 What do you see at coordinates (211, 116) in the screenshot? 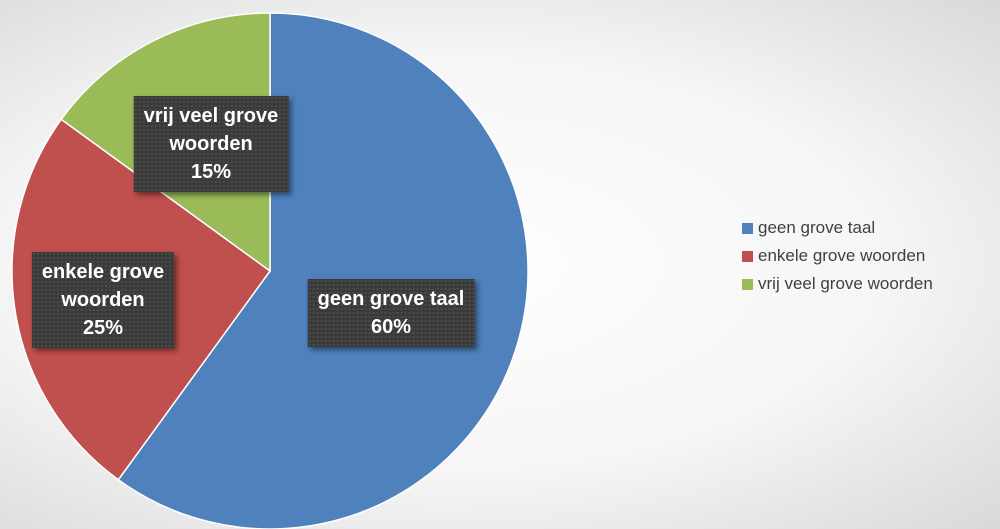
I see `data-label-line: vrij veel grove` at bounding box center [211, 116].